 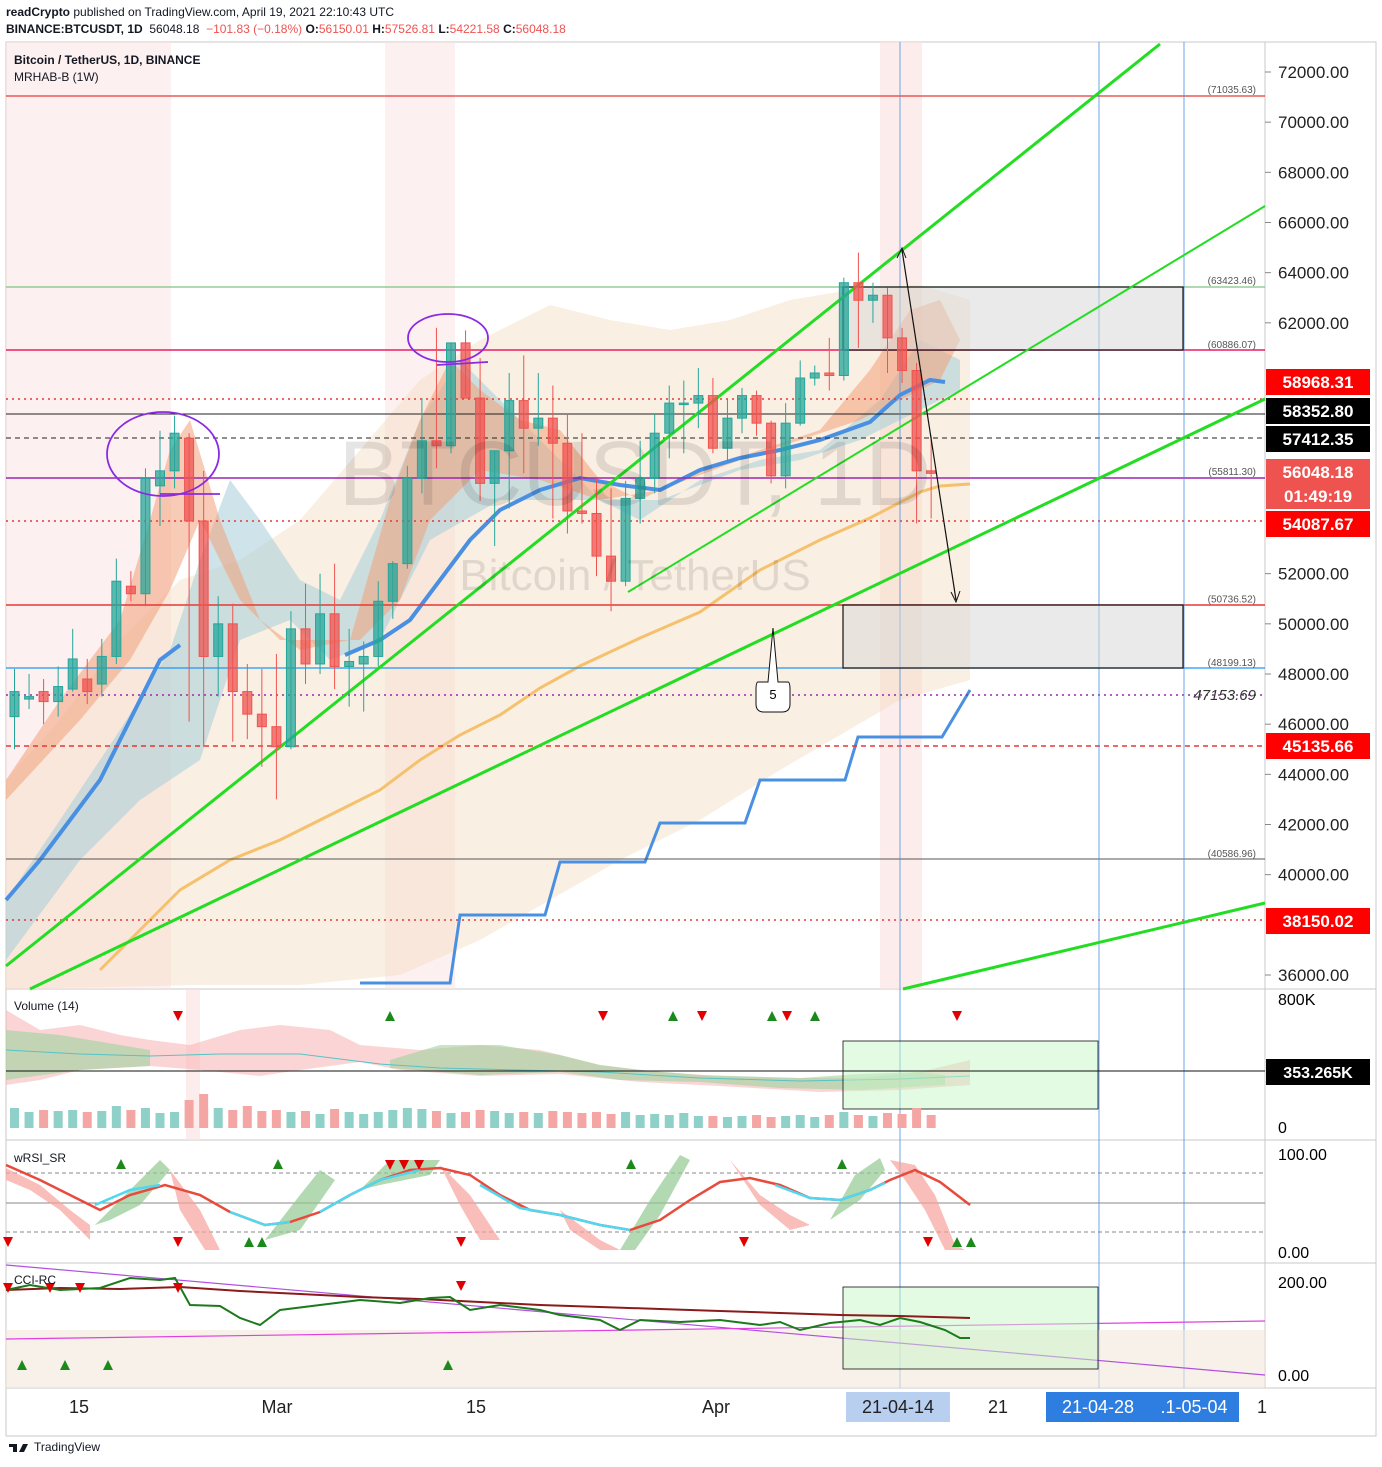 What do you see at coordinates (668, 1407) in the screenshot?
I see `time-axis: 15 Mar 15 Apr 21 21-04-14 21-04-28 .1-05-04 1` at bounding box center [668, 1407].